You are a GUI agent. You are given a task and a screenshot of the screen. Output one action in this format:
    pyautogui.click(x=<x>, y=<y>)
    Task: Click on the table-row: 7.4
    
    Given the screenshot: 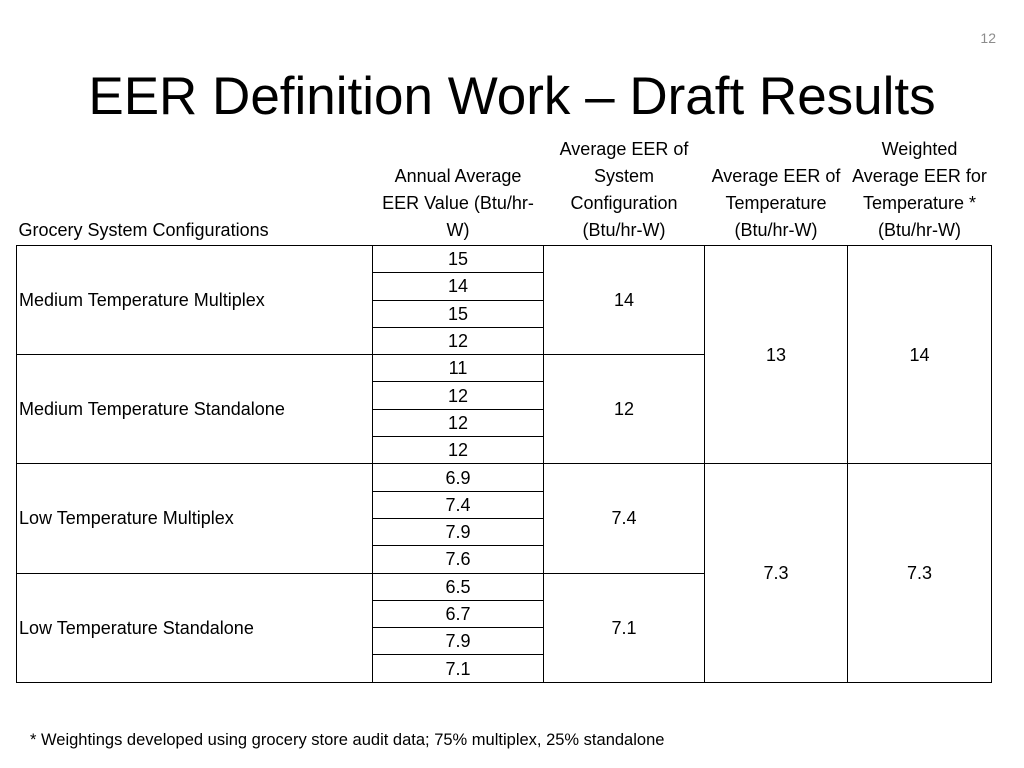 What is the action you would take?
    pyautogui.click(x=504, y=504)
    